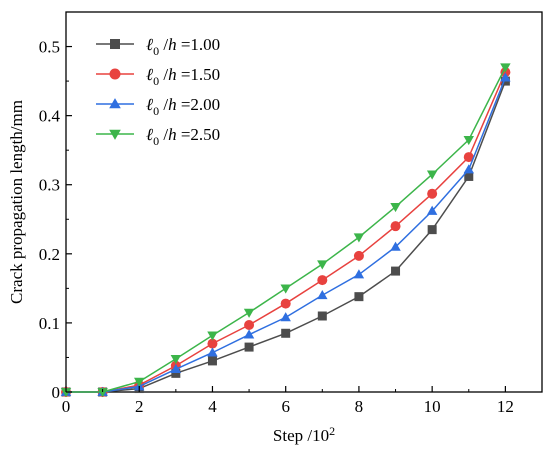 The width and height of the screenshot is (550, 453). I want to click on legend-item: ℓ0 /h =2.00, so click(158, 106).